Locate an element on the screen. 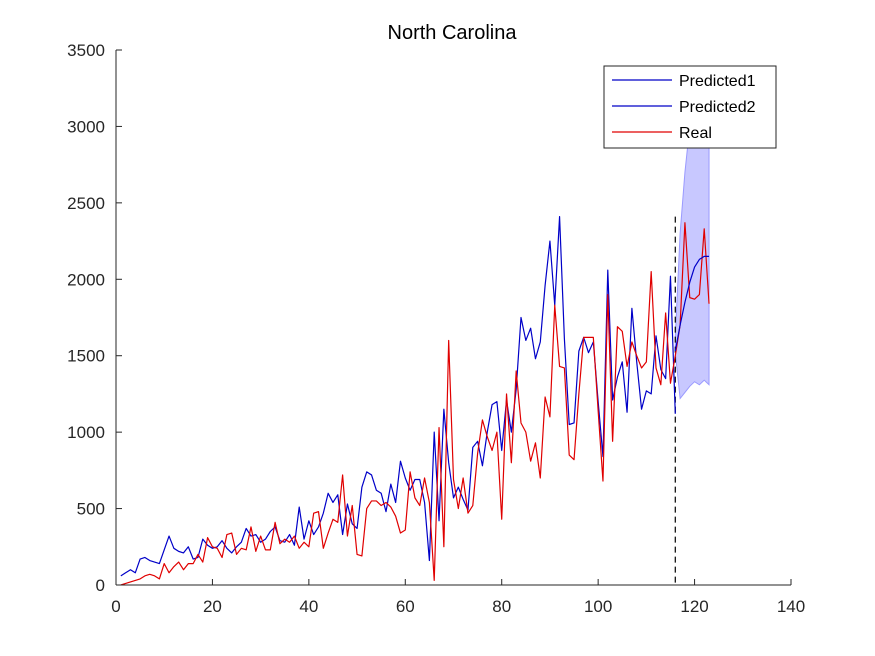 The height and width of the screenshot is (656, 875). x-tick-label: 0 is located at coordinates (115, 606).